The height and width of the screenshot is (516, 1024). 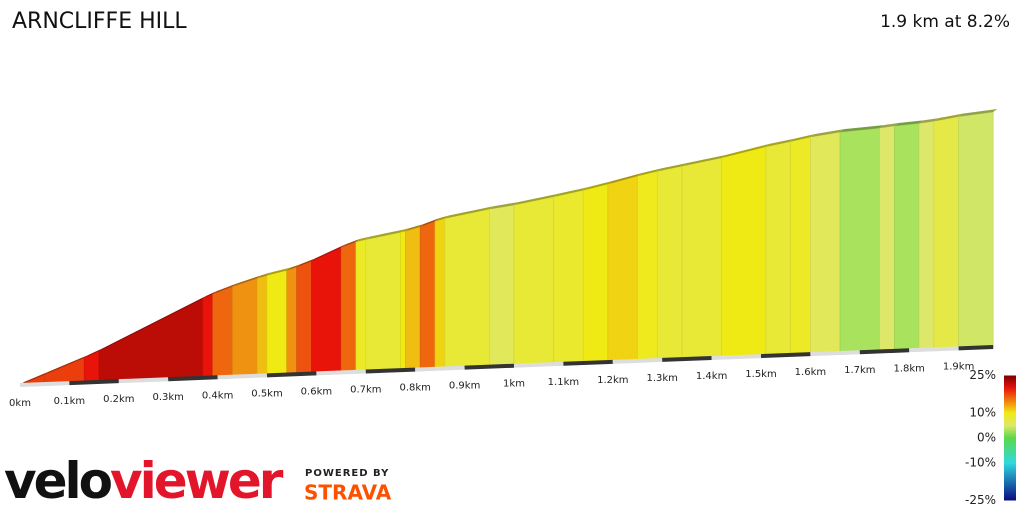 I want to click on x-tick-label: 1.3km, so click(x=661, y=378).